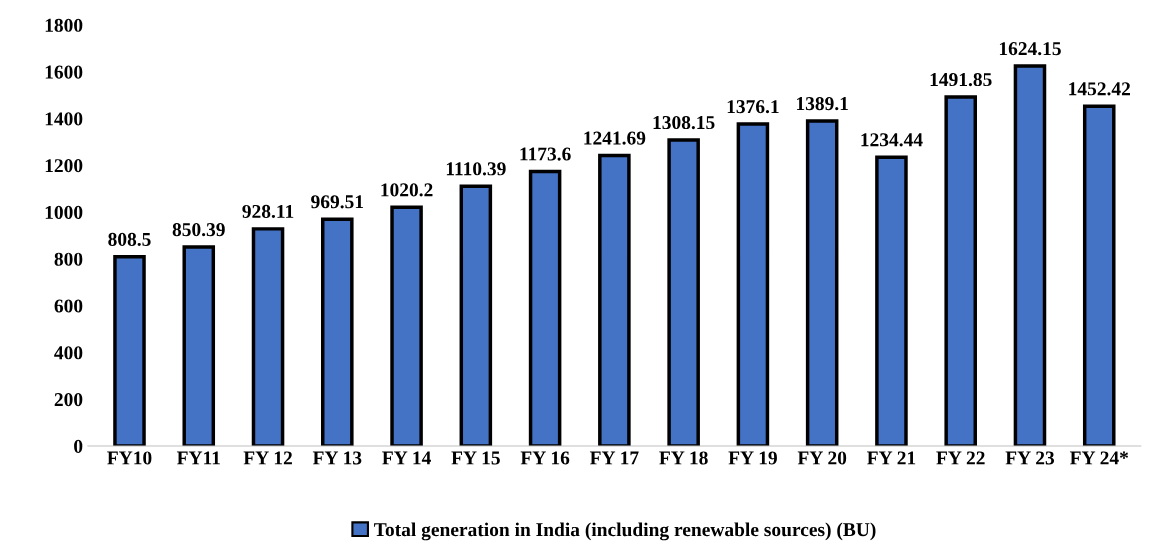 The width and height of the screenshot is (1157, 554). Describe the element at coordinates (268, 211) in the screenshot. I see `data-label: 928.11` at that location.